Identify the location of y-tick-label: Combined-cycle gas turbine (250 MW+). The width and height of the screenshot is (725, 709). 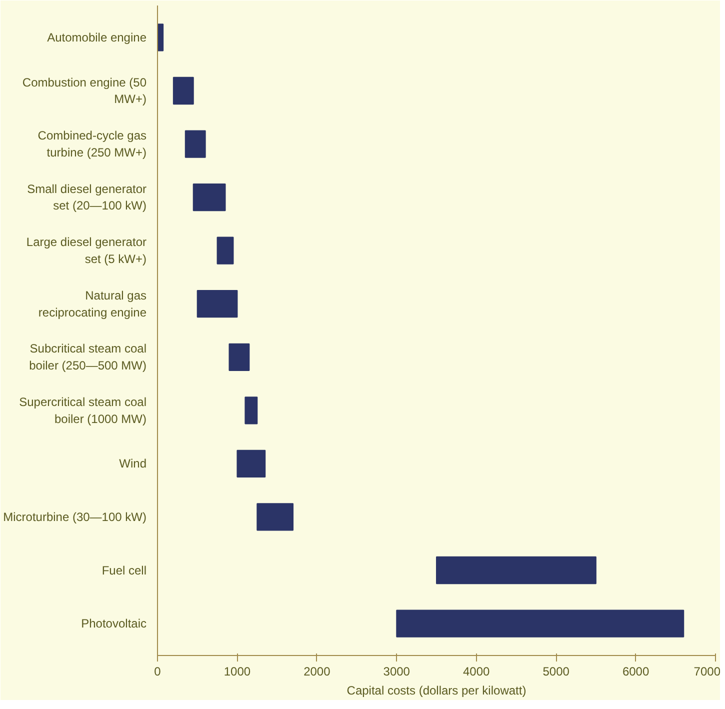
(92, 144).